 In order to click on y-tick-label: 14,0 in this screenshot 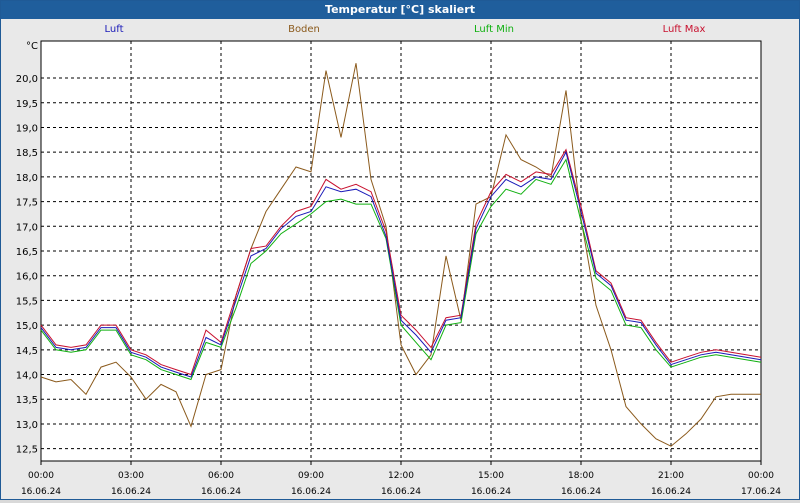, I will do `click(27, 376)`.